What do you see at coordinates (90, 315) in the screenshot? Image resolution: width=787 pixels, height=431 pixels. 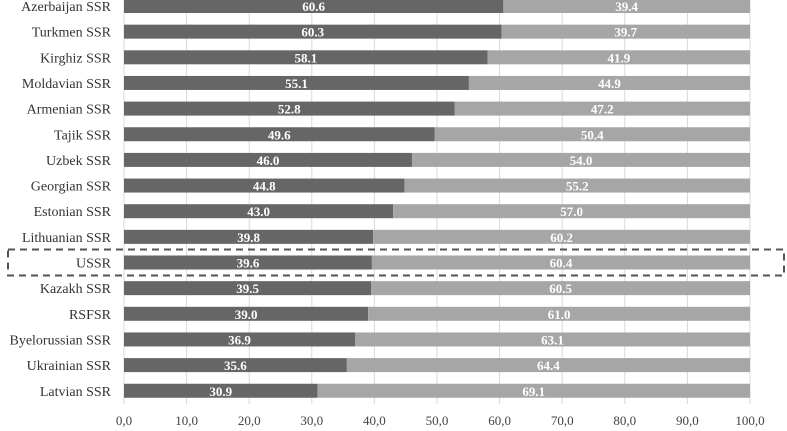 I see `category-label: RSFSR` at bounding box center [90, 315].